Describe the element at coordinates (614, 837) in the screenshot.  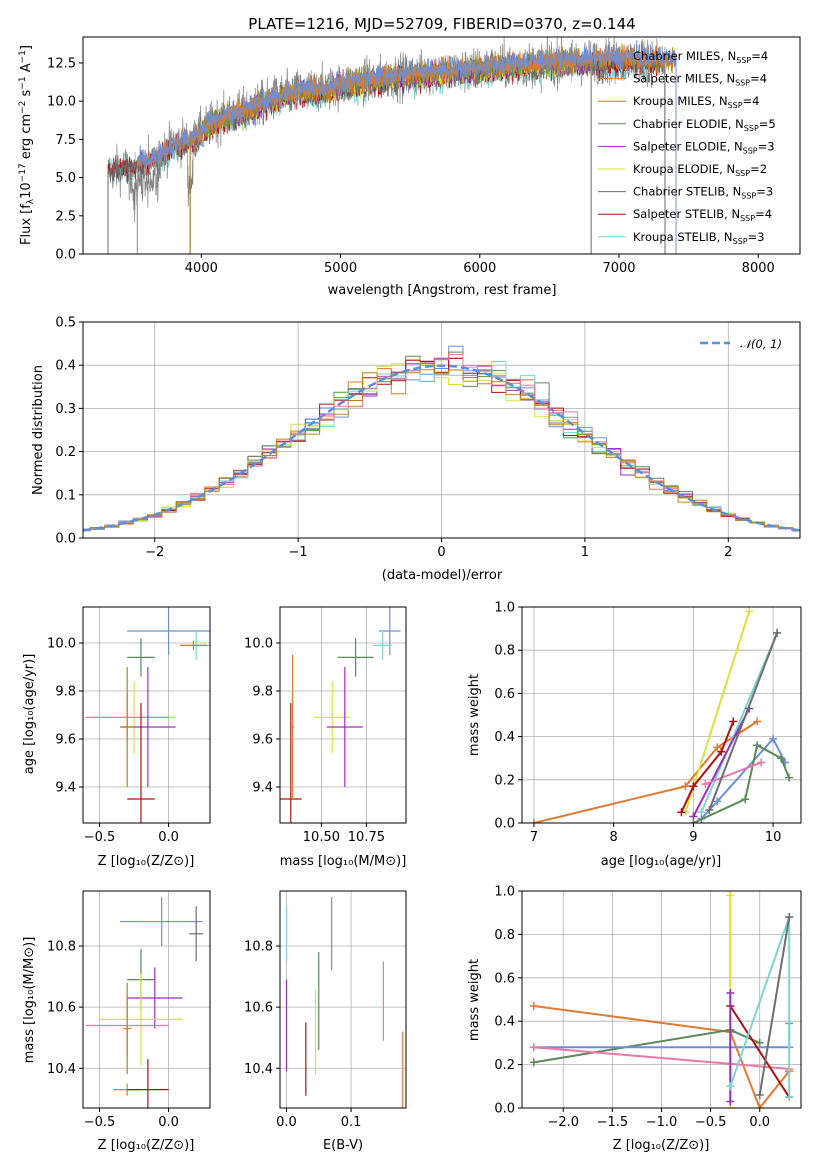
I see `x-tick-label: 8` at that location.